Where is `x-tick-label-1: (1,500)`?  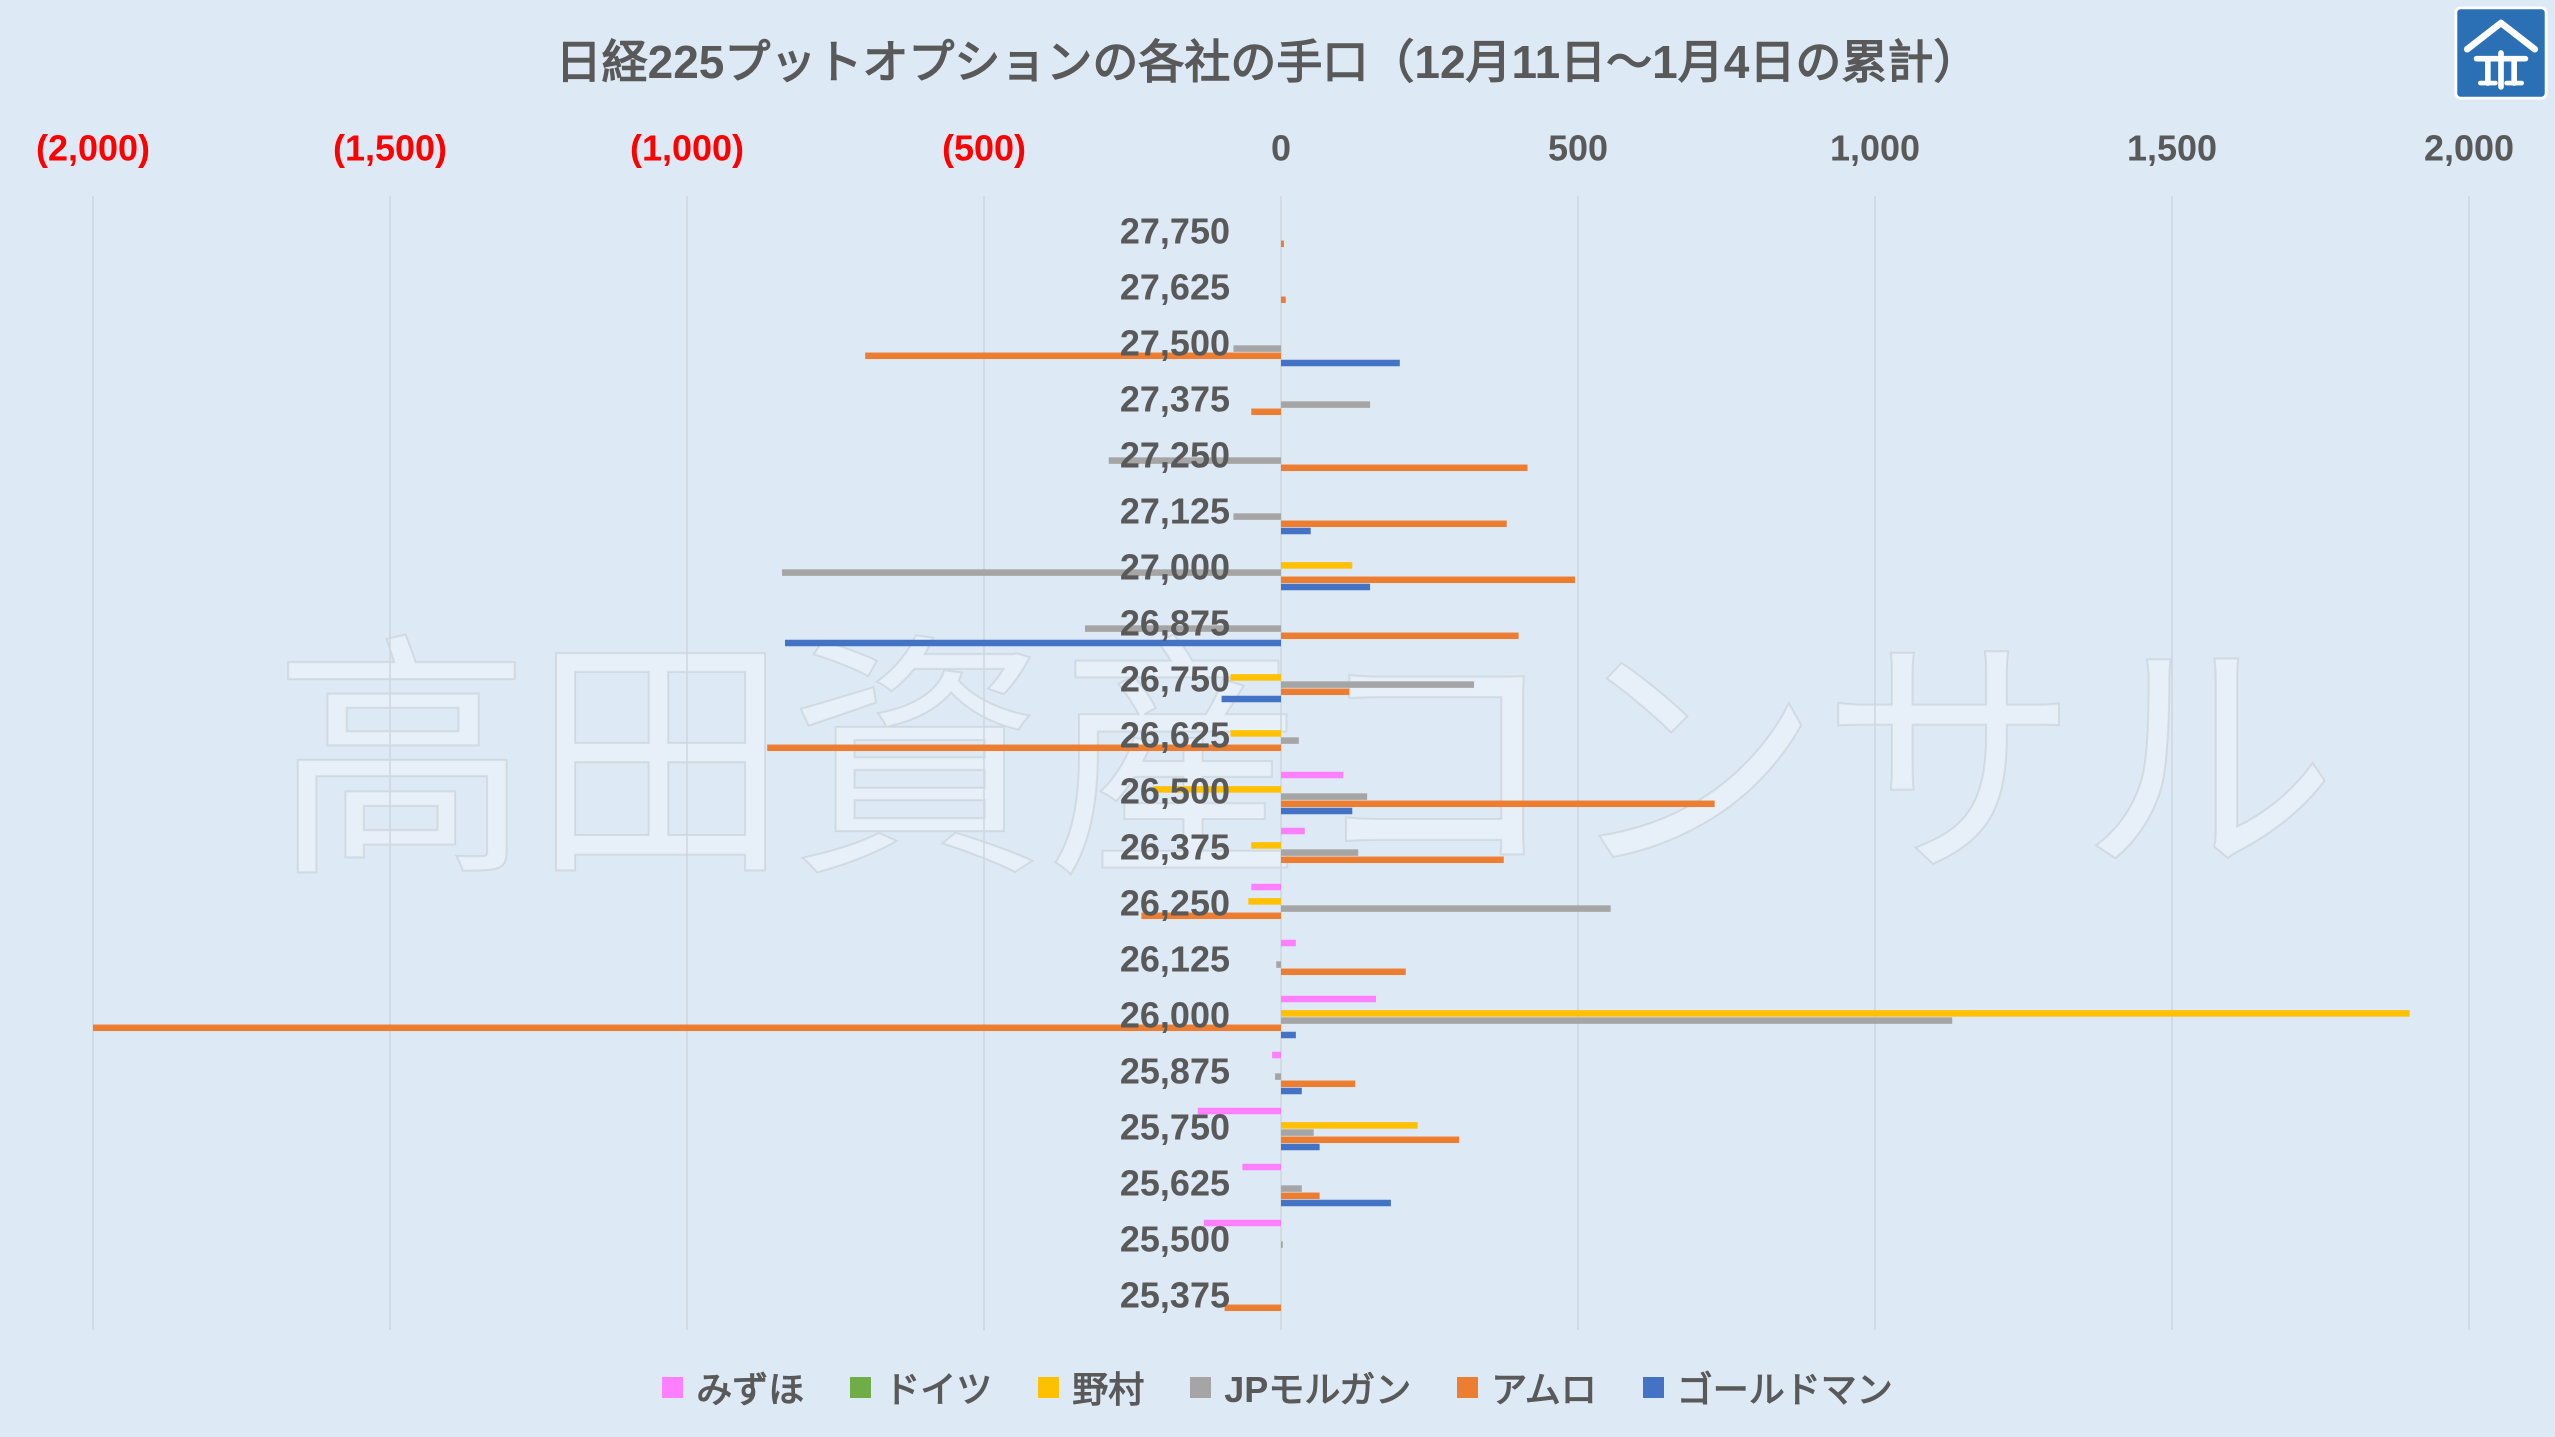 x-tick-label-1: (1,500) is located at coordinates (390, 148).